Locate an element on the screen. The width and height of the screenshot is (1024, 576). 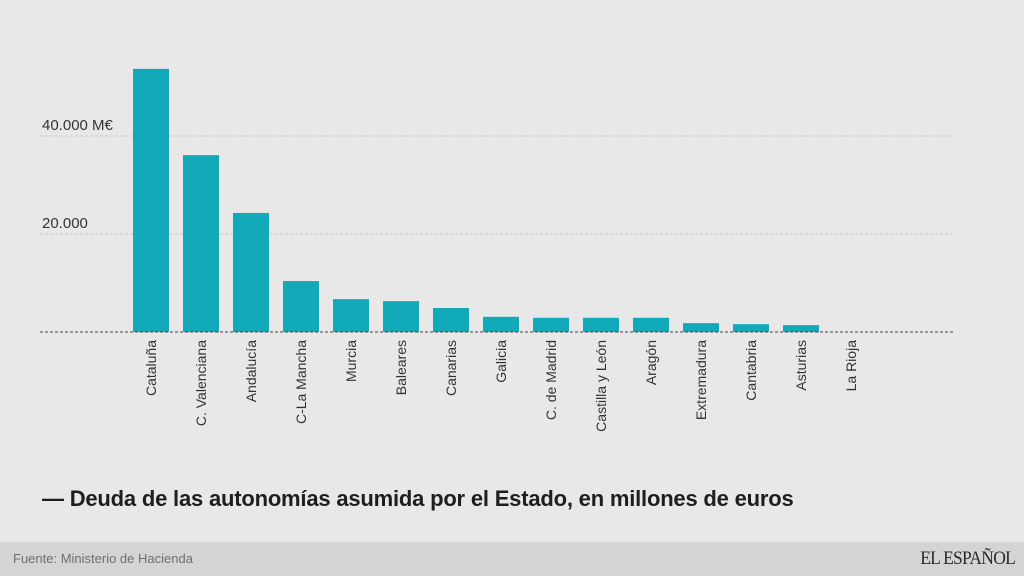
bar-canarias is located at coordinates (451, 319).